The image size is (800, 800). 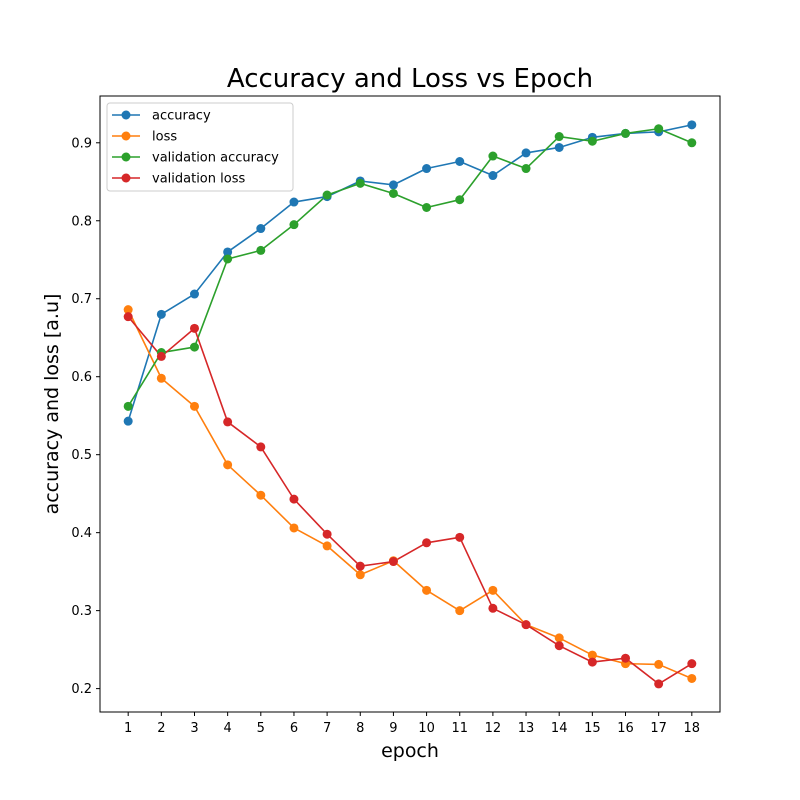 What do you see at coordinates (81, 143) in the screenshot?
I see `y-tick-label: 0.9` at bounding box center [81, 143].